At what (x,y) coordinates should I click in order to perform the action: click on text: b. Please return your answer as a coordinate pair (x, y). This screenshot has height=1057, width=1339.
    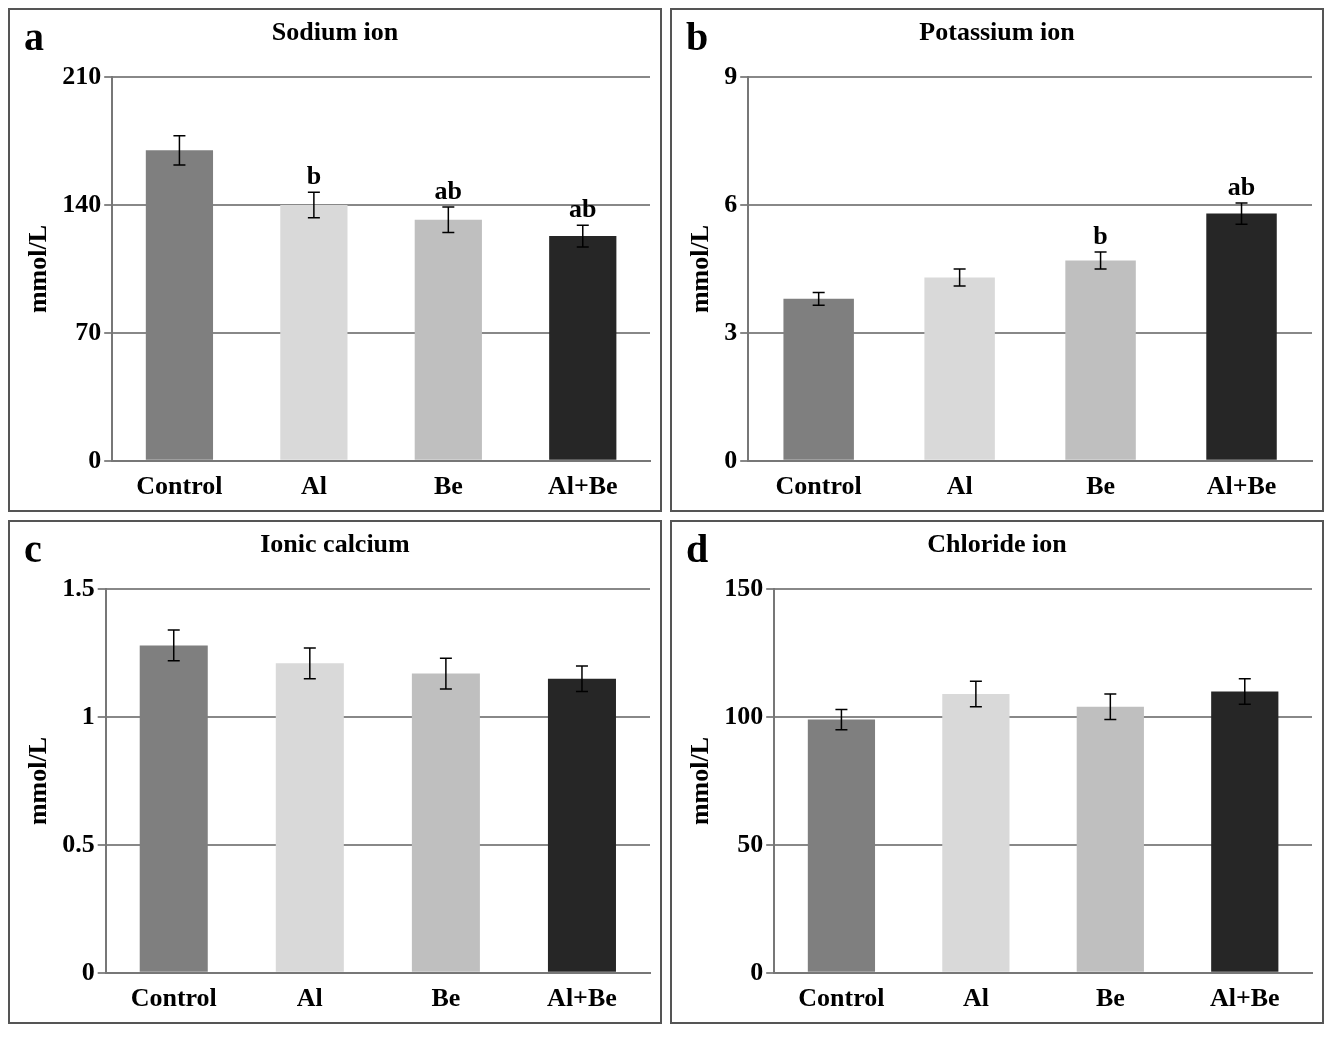
    Looking at the image, I should click on (697, 37).